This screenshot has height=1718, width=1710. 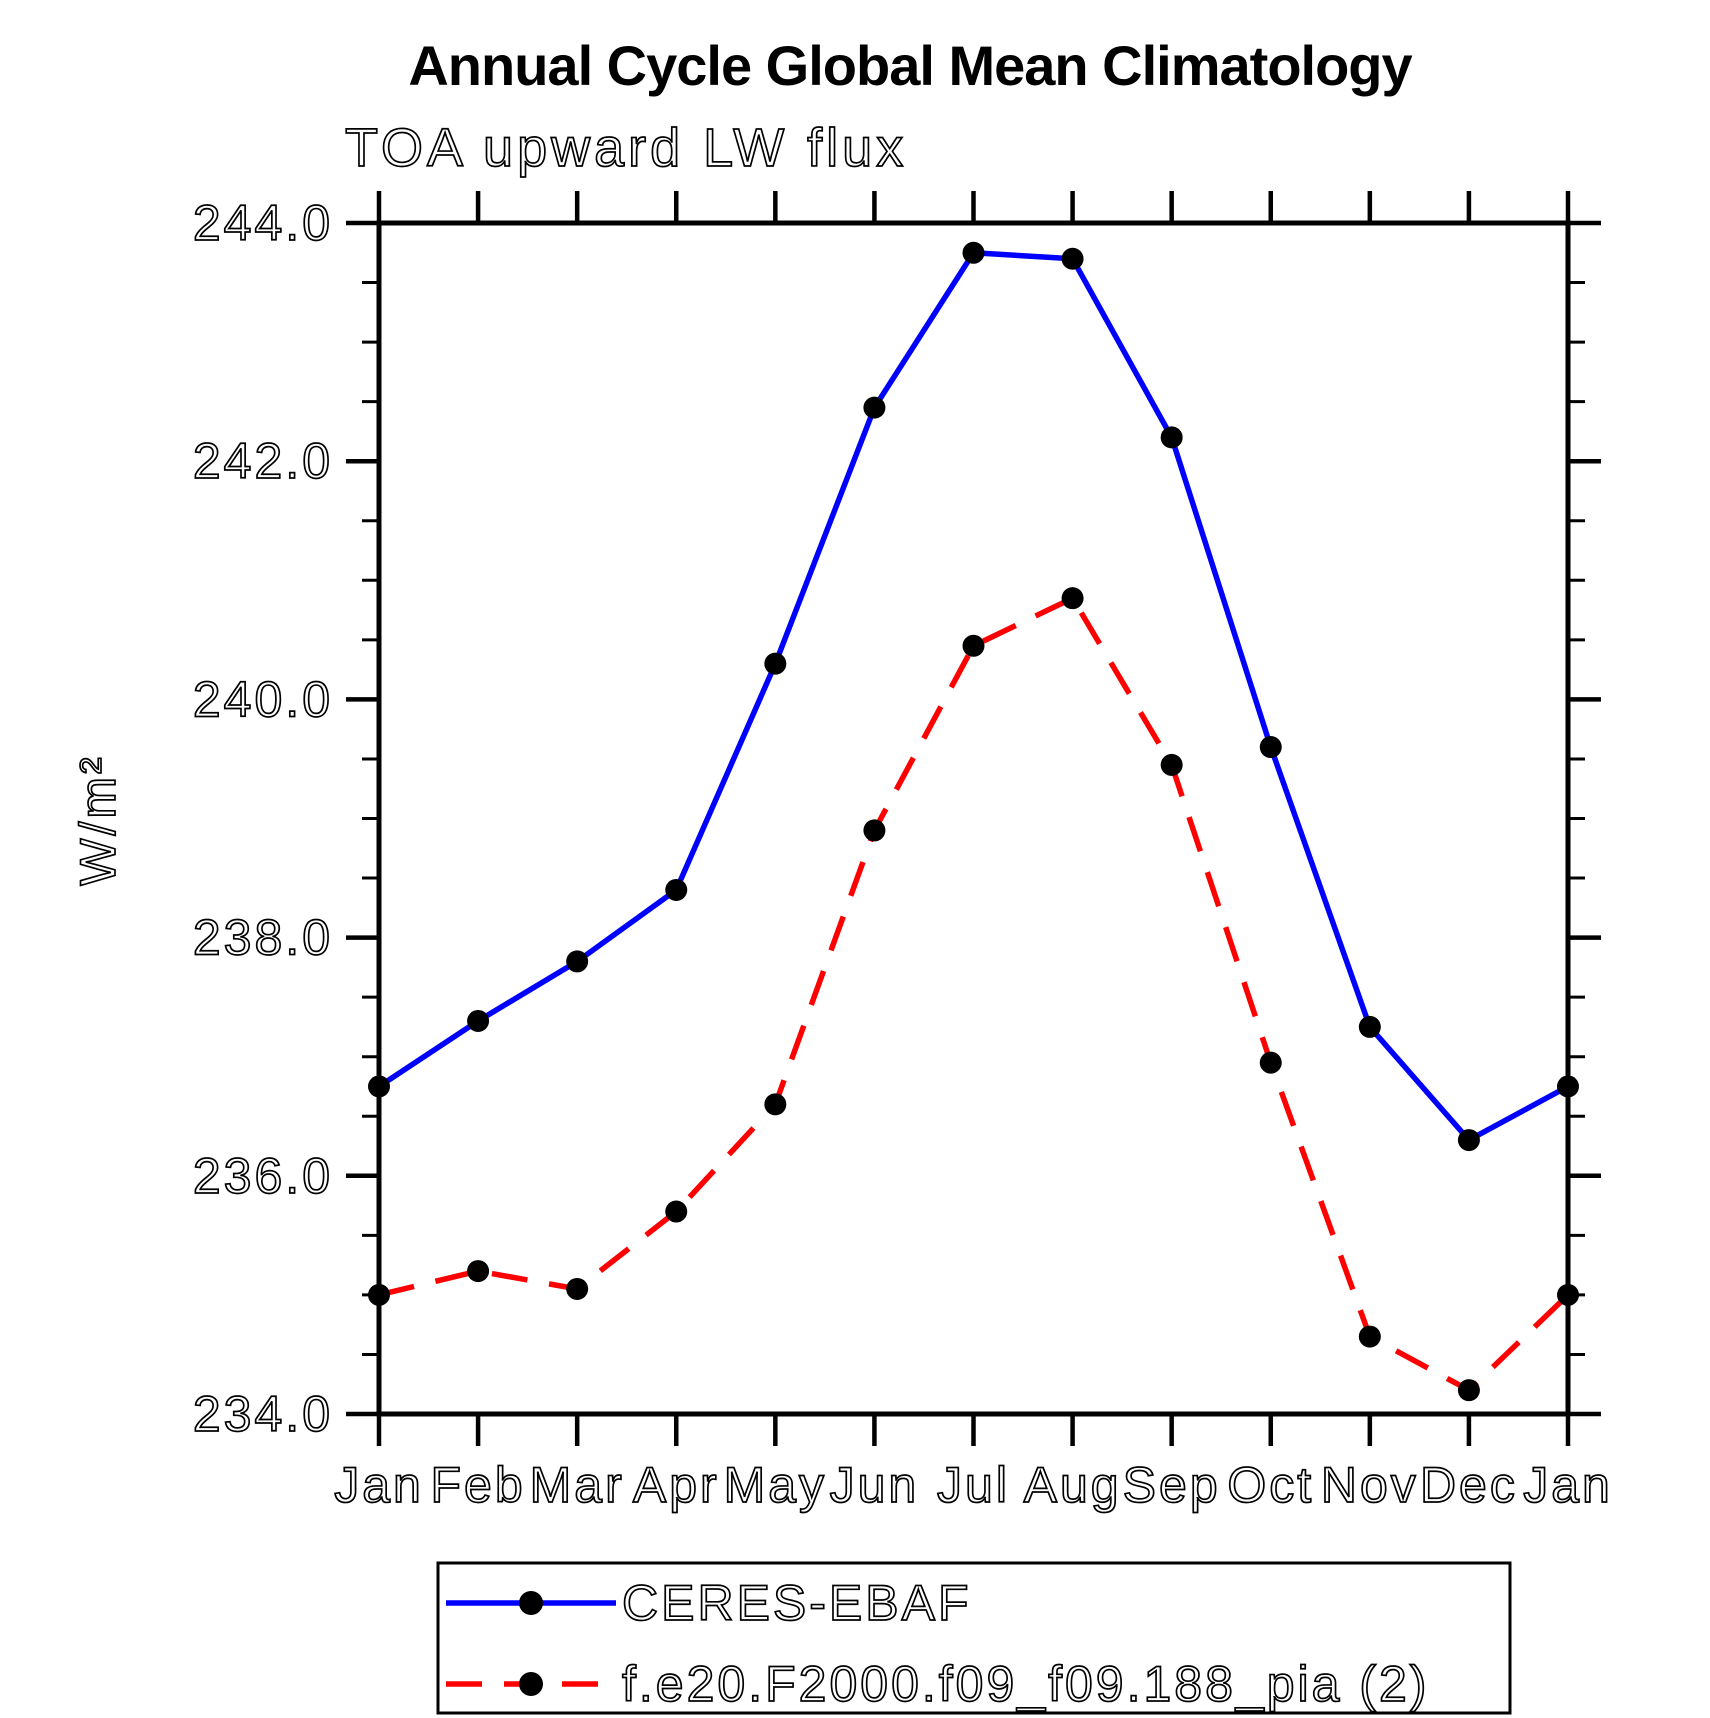 What do you see at coordinates (263, 223) in the screenshot?
I see `y-axis-tick-label: 244.0` at bounding box center [263, 223].